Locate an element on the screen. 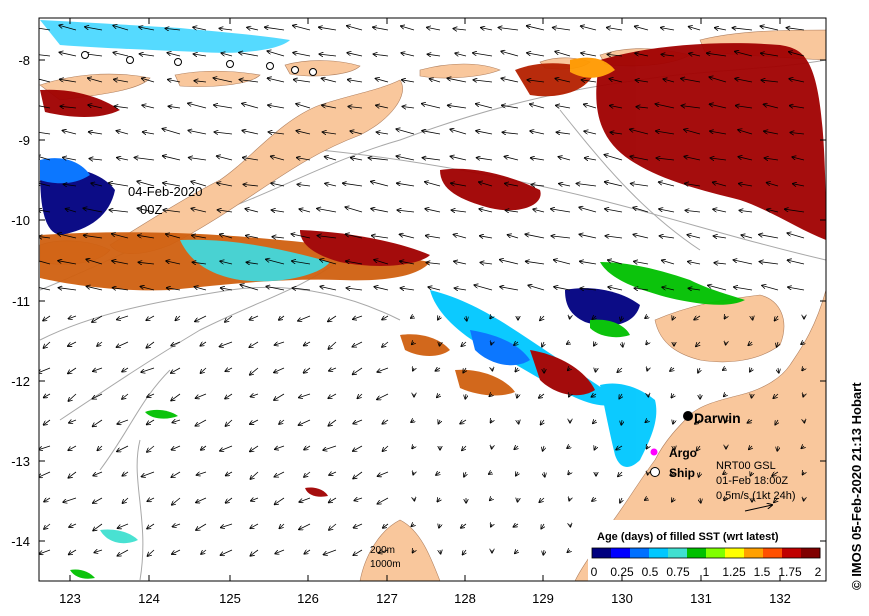 Image resolution: width=869 pixels, height=616 pixels. colorbar-tick-label: 0.75 is located at coordinates (678, 572).